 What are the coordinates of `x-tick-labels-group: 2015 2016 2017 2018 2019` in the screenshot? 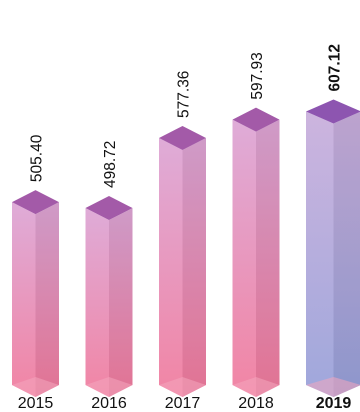 It's located at (185, 403).